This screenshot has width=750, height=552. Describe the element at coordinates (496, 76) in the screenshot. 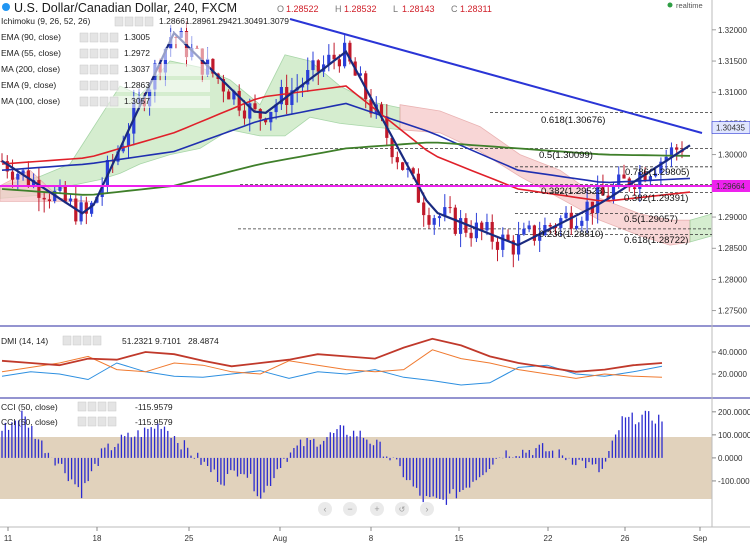

I see `downtrend-line` at that location.